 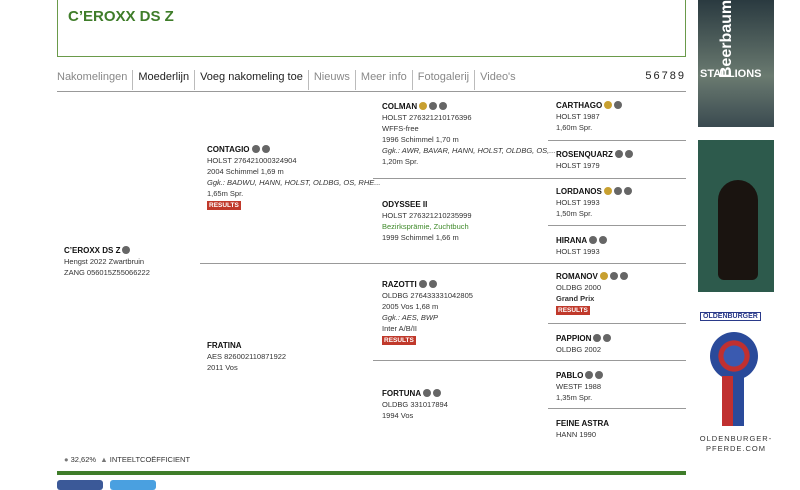 I want to click on horse-info: HOLST 276321210235999, so click(x=427, y=215).